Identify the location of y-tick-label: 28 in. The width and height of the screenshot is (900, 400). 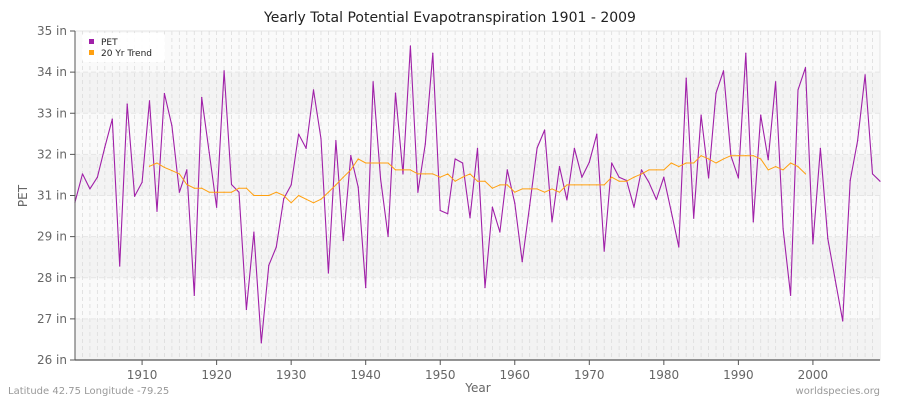
(52, 278).